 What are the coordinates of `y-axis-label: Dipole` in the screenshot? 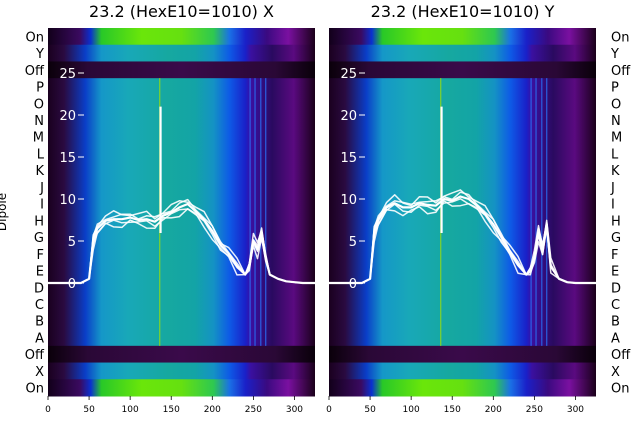 It's located at (4, 212).